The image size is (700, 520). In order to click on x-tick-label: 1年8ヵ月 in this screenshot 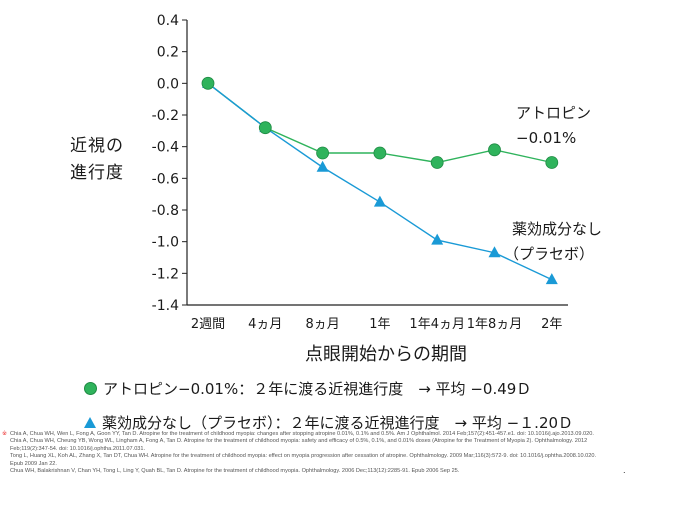, I will do `click(495, 324)`.